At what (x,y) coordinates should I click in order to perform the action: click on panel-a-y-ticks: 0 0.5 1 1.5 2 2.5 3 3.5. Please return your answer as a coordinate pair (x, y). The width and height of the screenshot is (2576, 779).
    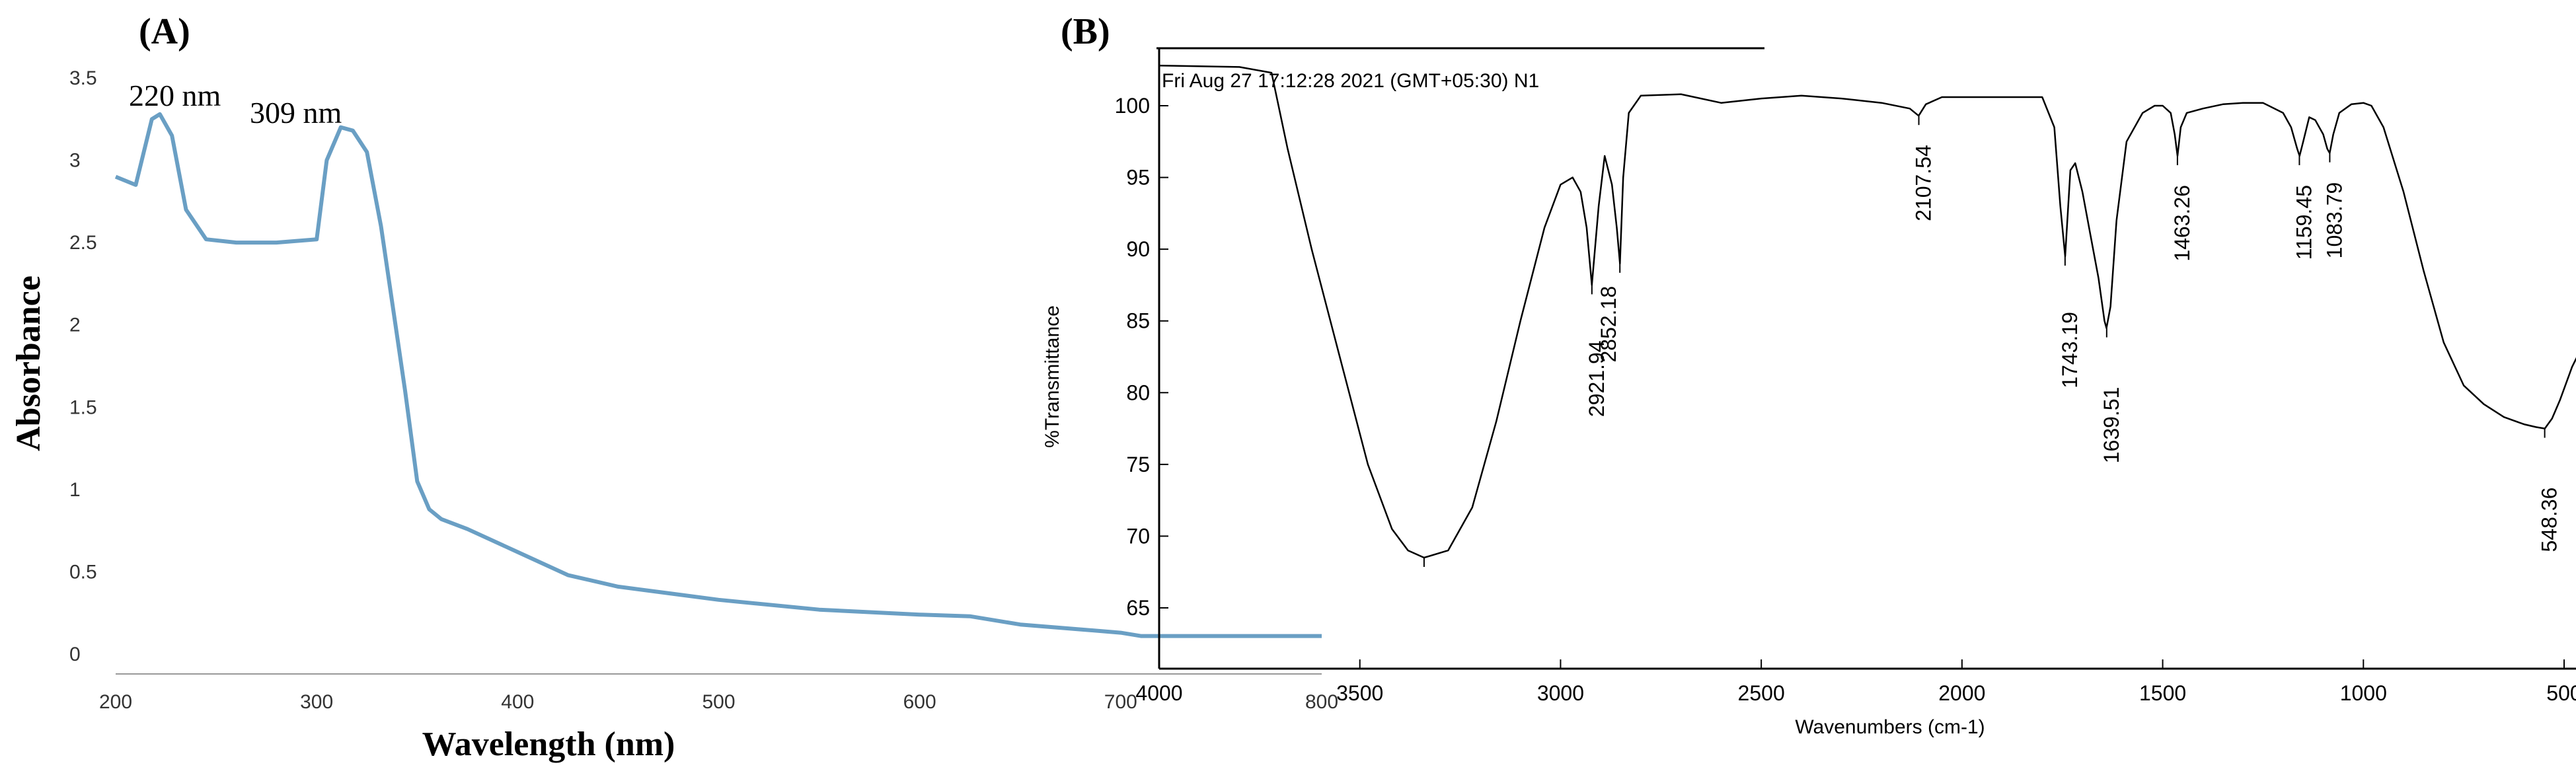
    Looking at the image, I should click on (83, 366).